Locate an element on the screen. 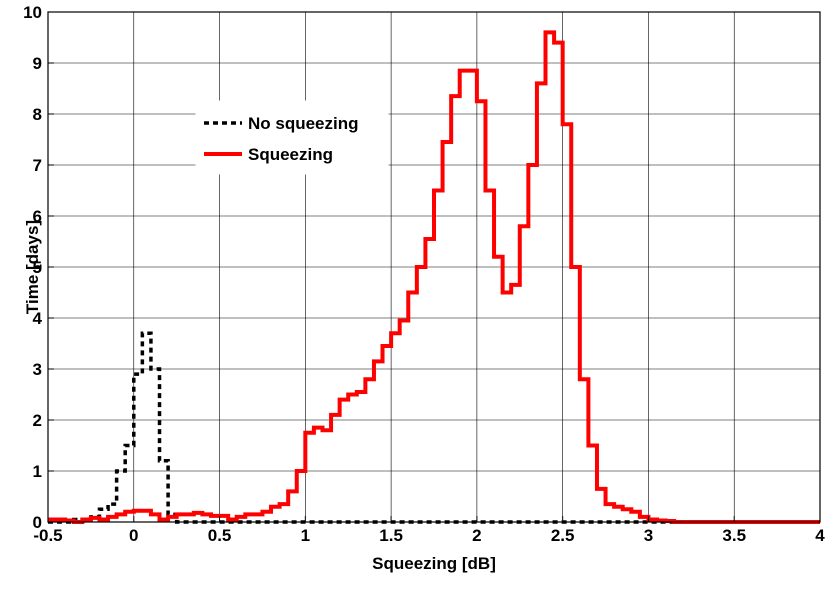 The width and height of the screenshot is (830, 601). y-tick-label: 6 is located at coordinates (37, 216).